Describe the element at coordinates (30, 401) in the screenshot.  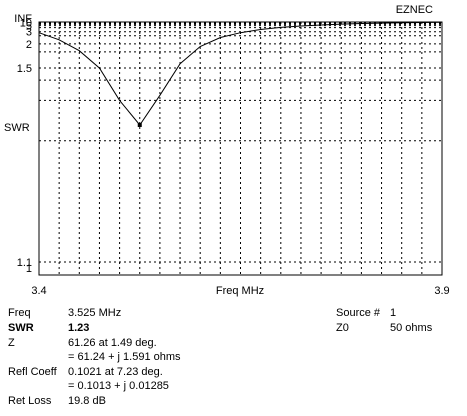
I see `ret-loss-label: Ret Loss` at that location.